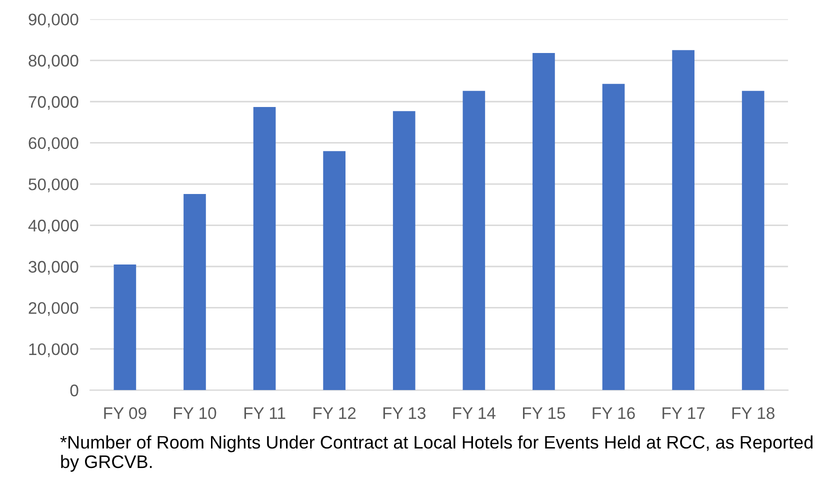 This screenshot has height=492, width=826. I want to click on y-tick-label: 30,000, so click(53, 267).